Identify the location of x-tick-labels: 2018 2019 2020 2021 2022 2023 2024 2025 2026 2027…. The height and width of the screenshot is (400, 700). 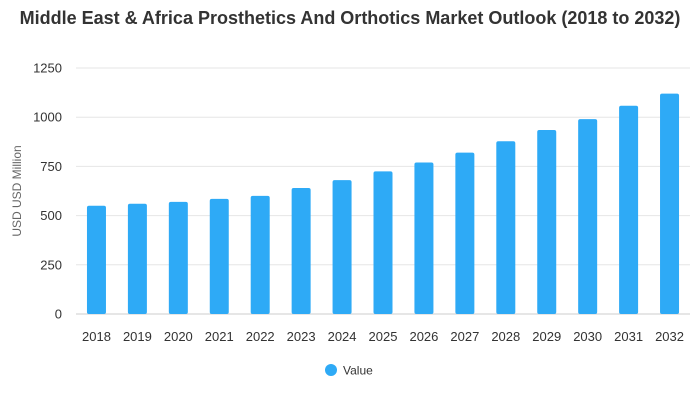
(383, 336).